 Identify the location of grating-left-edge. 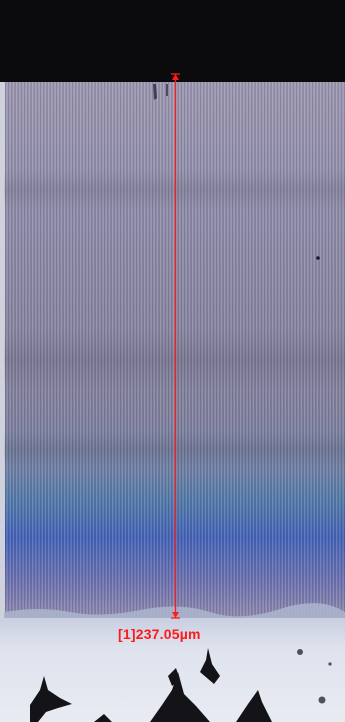
(2, 350).